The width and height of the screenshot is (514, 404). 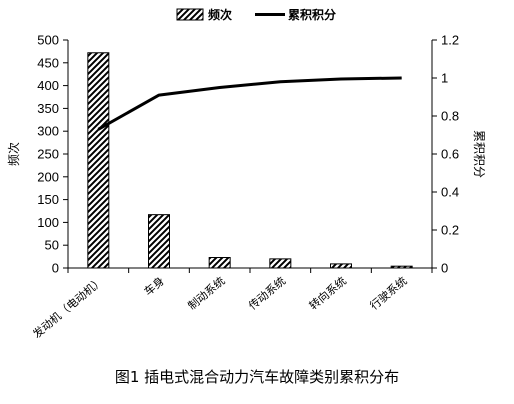 What do you see at coordinates (312, 14) in the screenshot?
I see `legend-line-label: 累积积分` at bounding box center [312, 14].